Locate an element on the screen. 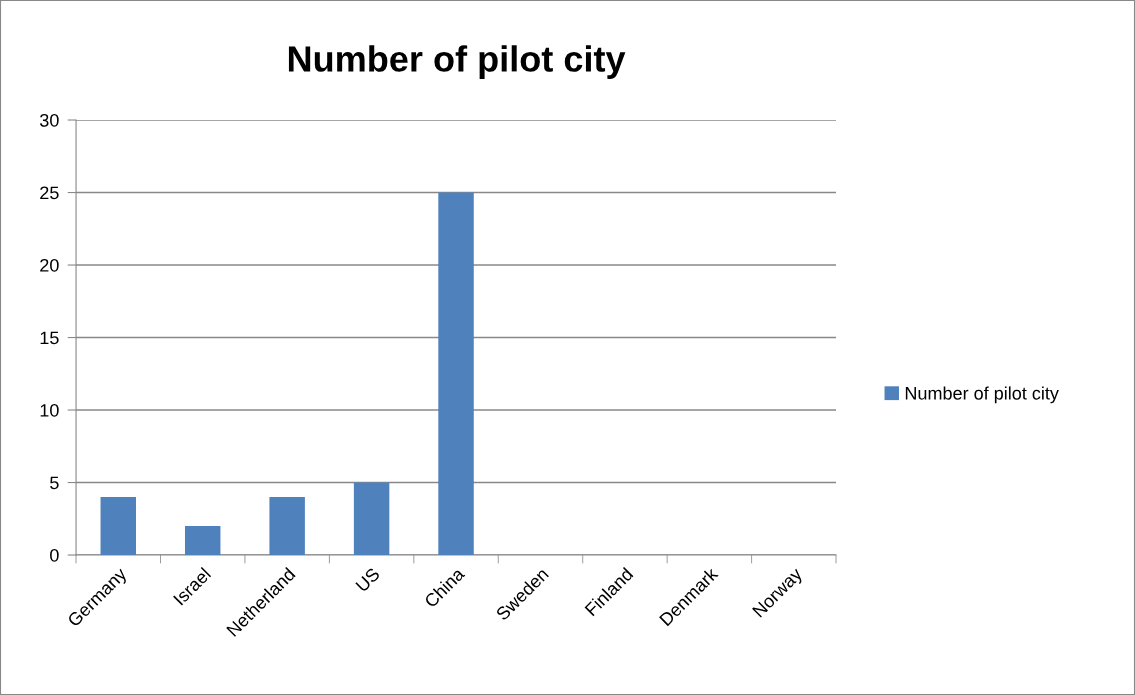 The image size is (1135, 695). y-tick-label: 15 is located at coordinates (49, 338).